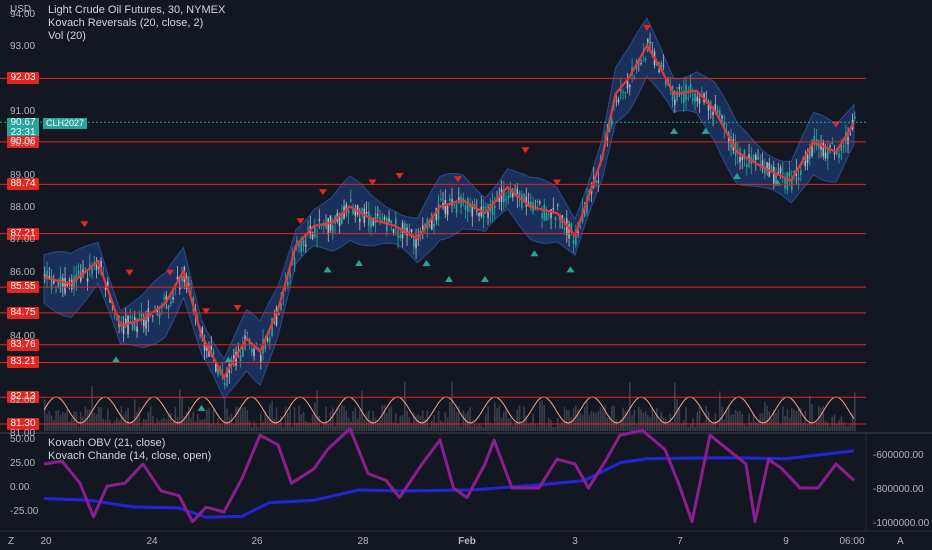  What do you see at coordinates (126, 23) in the screenshot?
I see `legend-kovach-reversals: Kovach Reversals (20, close, 2)` at bounding box center [126, 23].